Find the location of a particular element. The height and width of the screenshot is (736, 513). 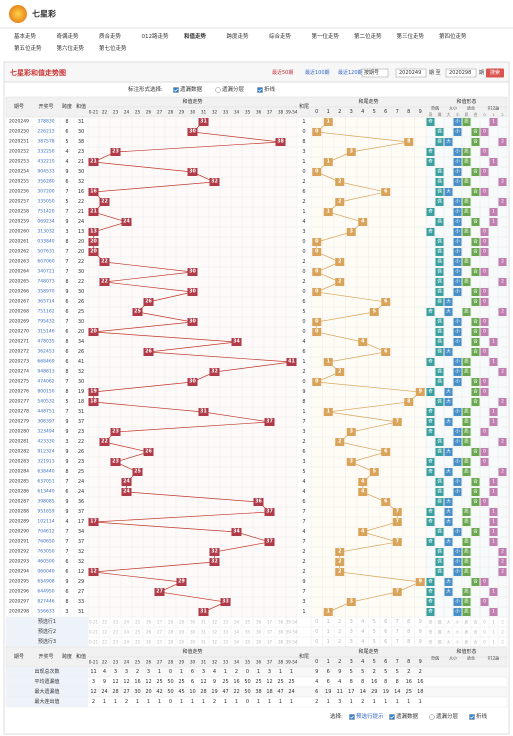

nav-link: 基本走势 is located at coordinates (25, 36).